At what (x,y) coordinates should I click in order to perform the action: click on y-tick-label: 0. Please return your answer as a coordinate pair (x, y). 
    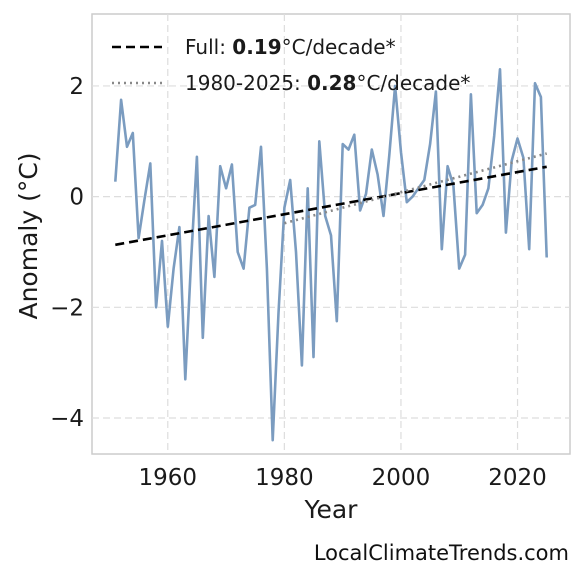
    Looking at the image, I should click on (76, 198).